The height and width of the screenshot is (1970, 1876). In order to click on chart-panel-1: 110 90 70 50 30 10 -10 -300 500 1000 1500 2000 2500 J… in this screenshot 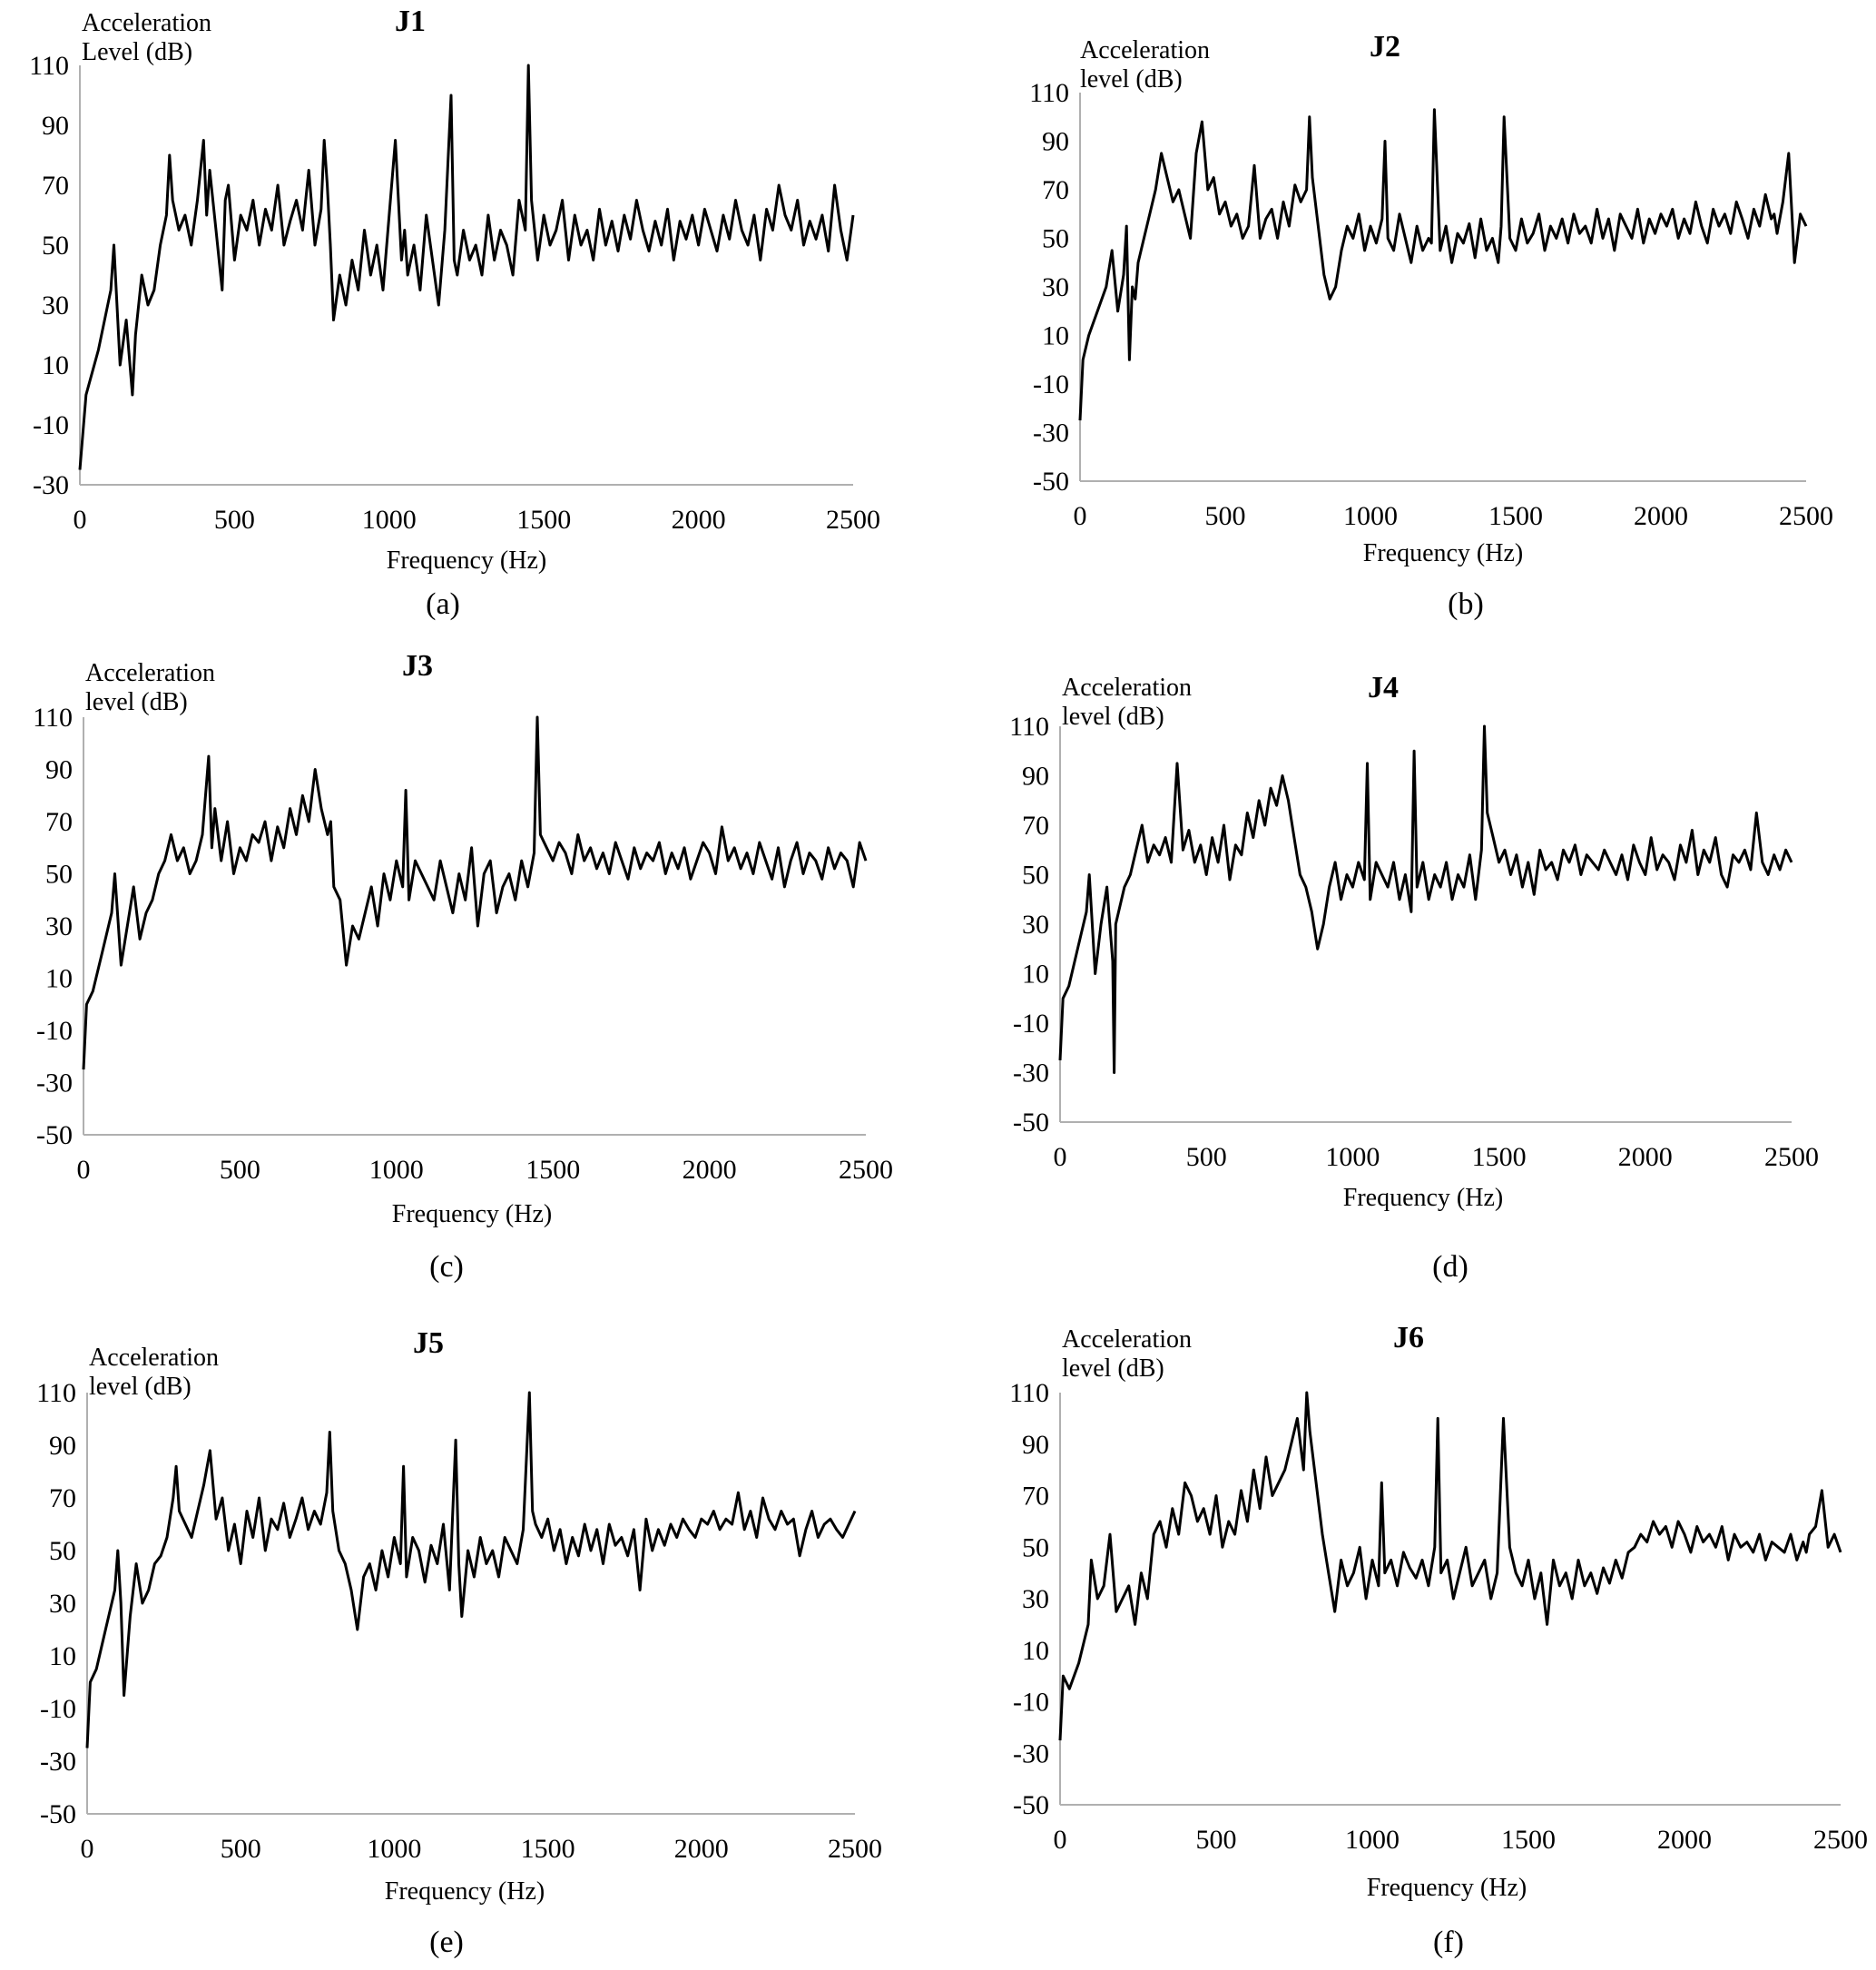, I will do `click(455, 313)`.